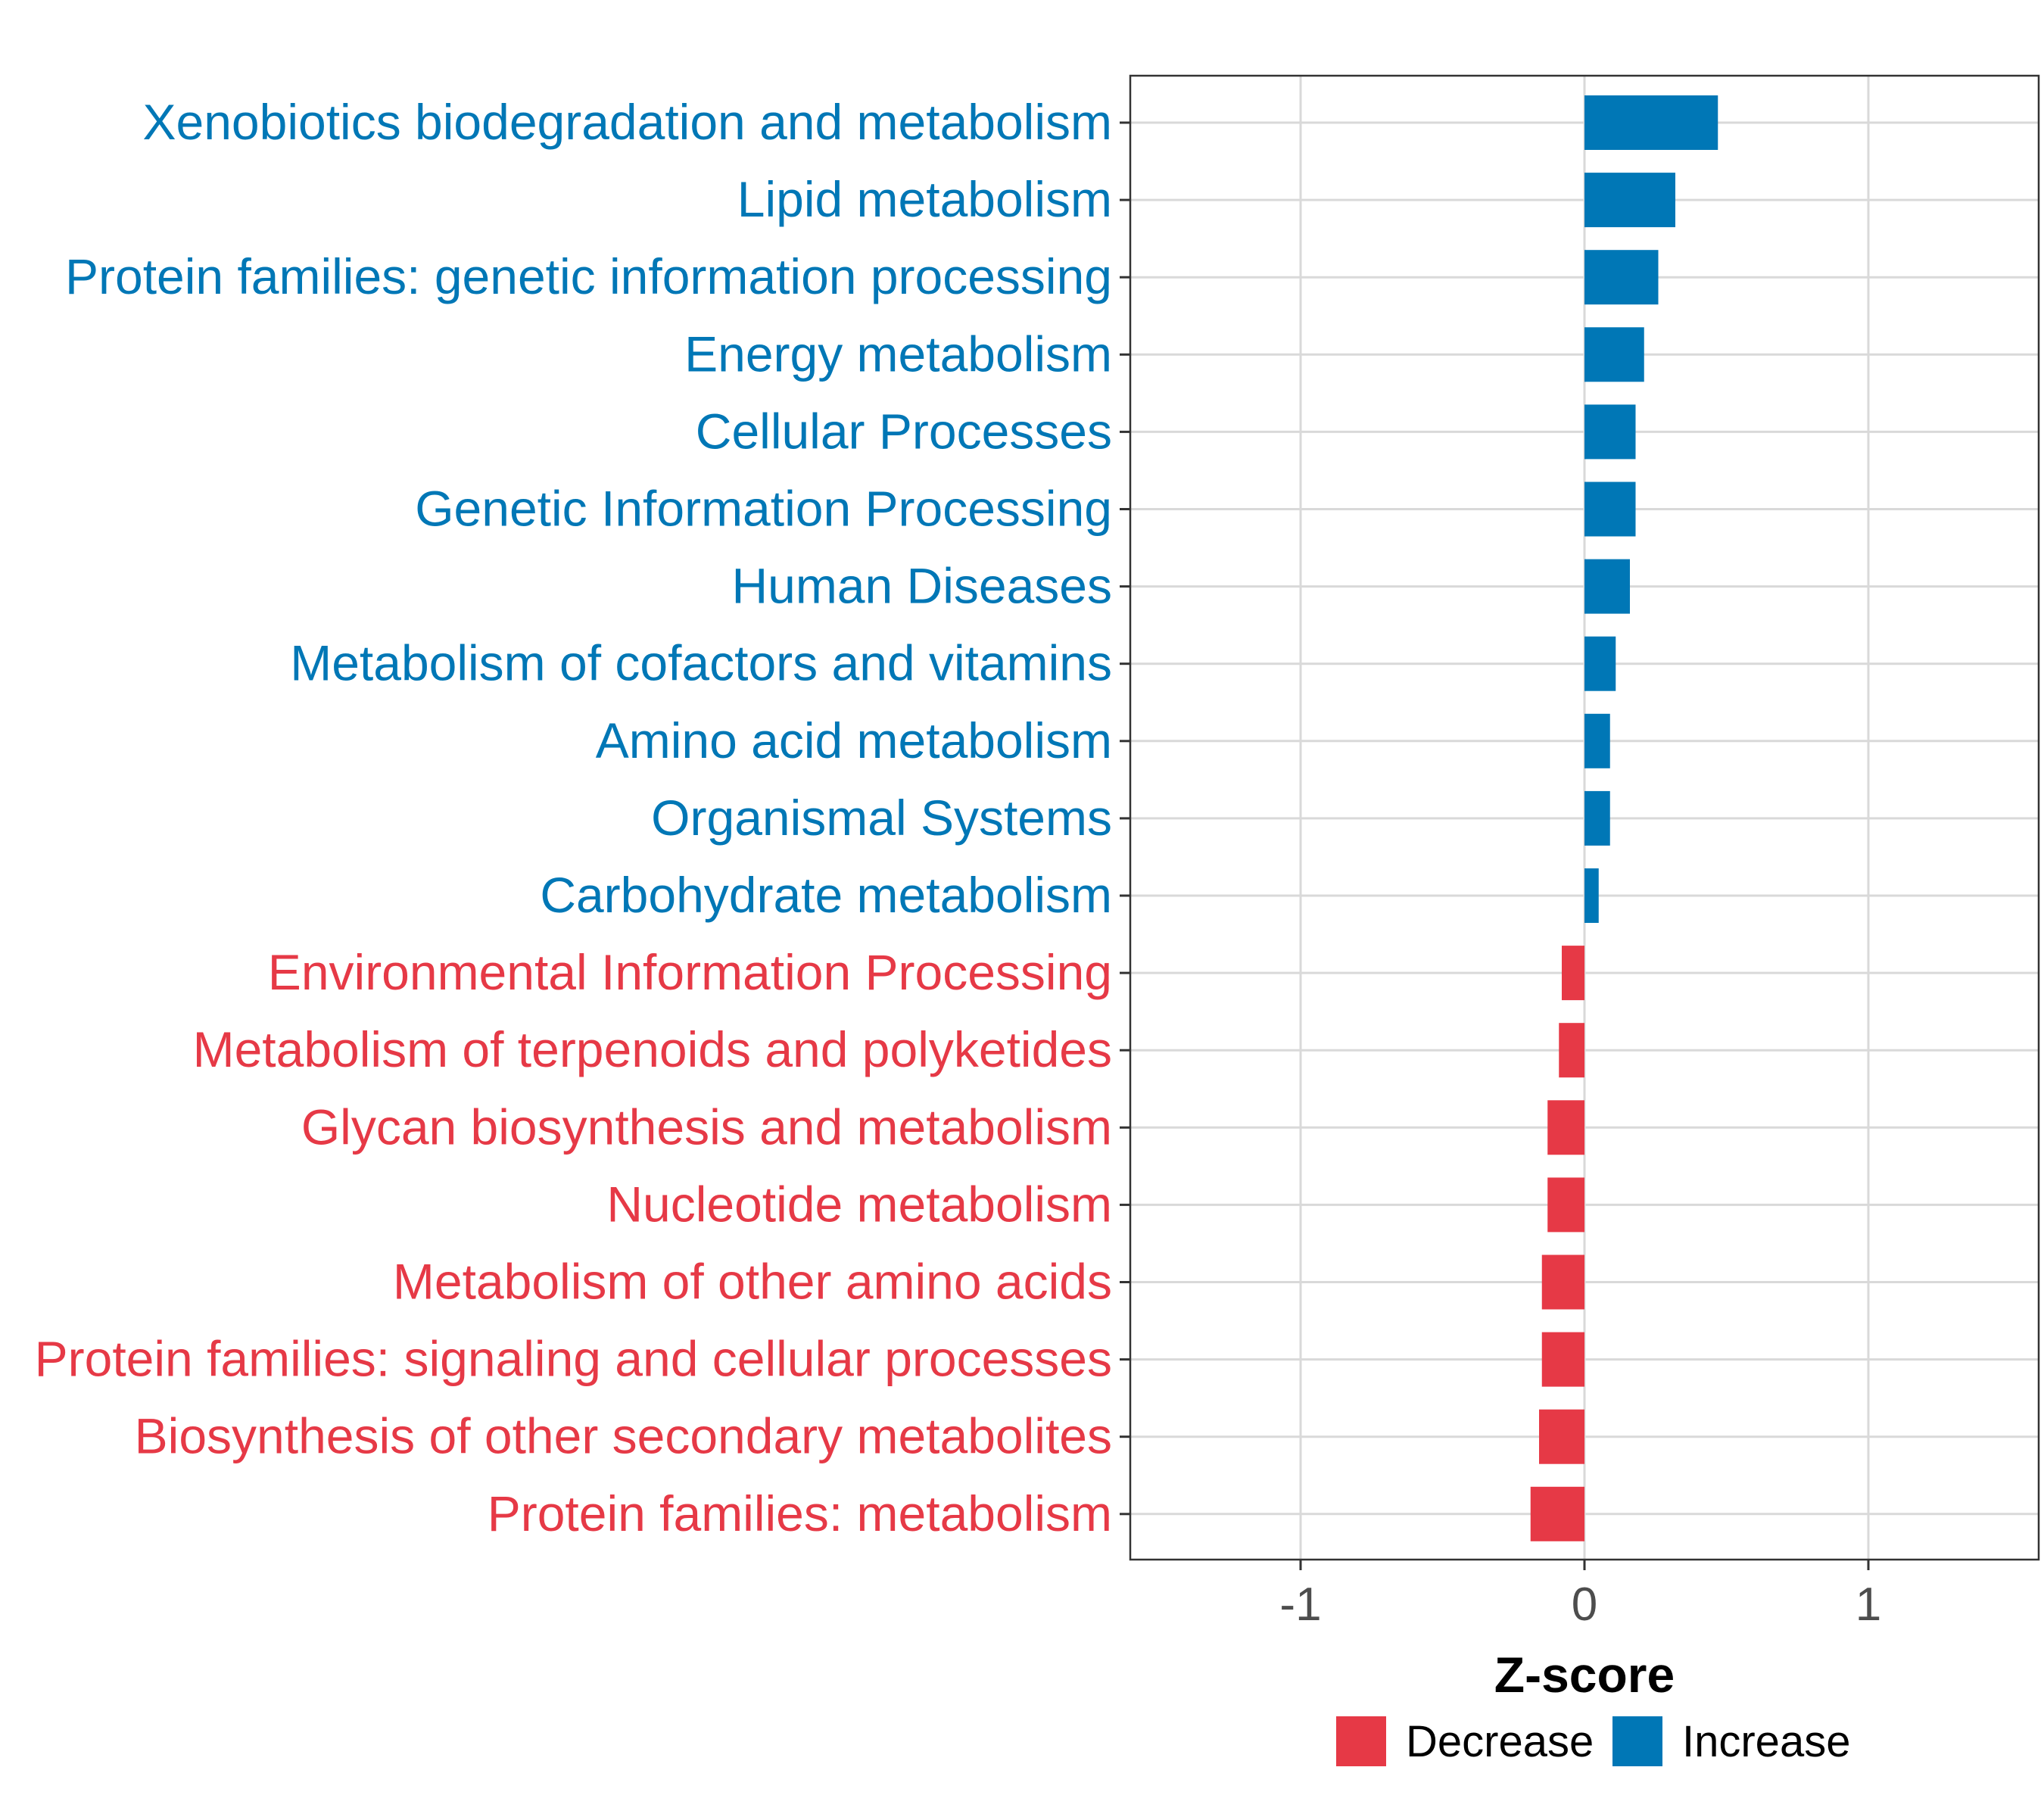 The height and width of the screenshot is (1817, 2044). Describe the element at coordinates (826, 895) in the screenshot. I see `y-tick-label: Carbohydrate metabolism` at that location.